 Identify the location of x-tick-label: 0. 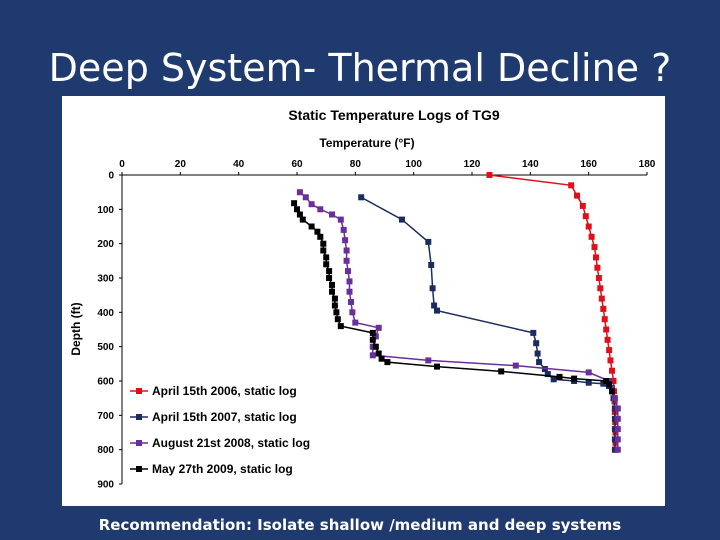
(122, 164).